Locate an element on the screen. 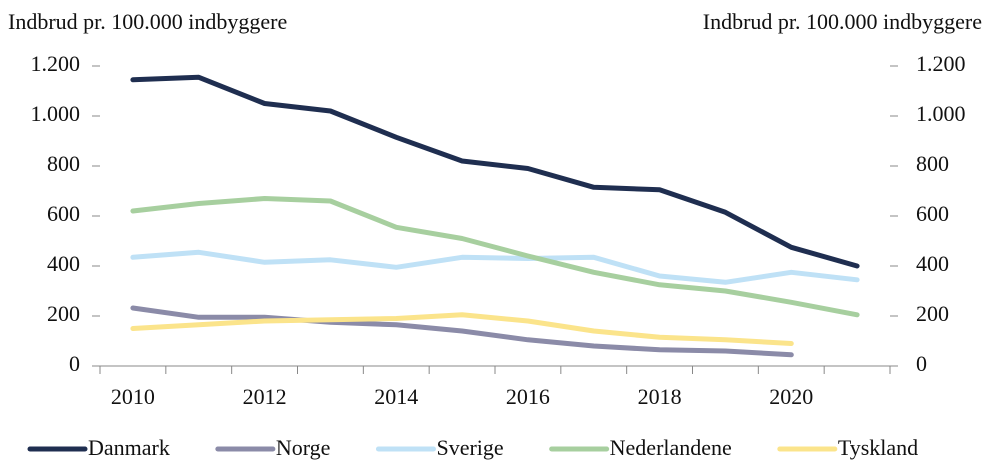  legend-label: Nederlandene is located at coordinates (671, 447).